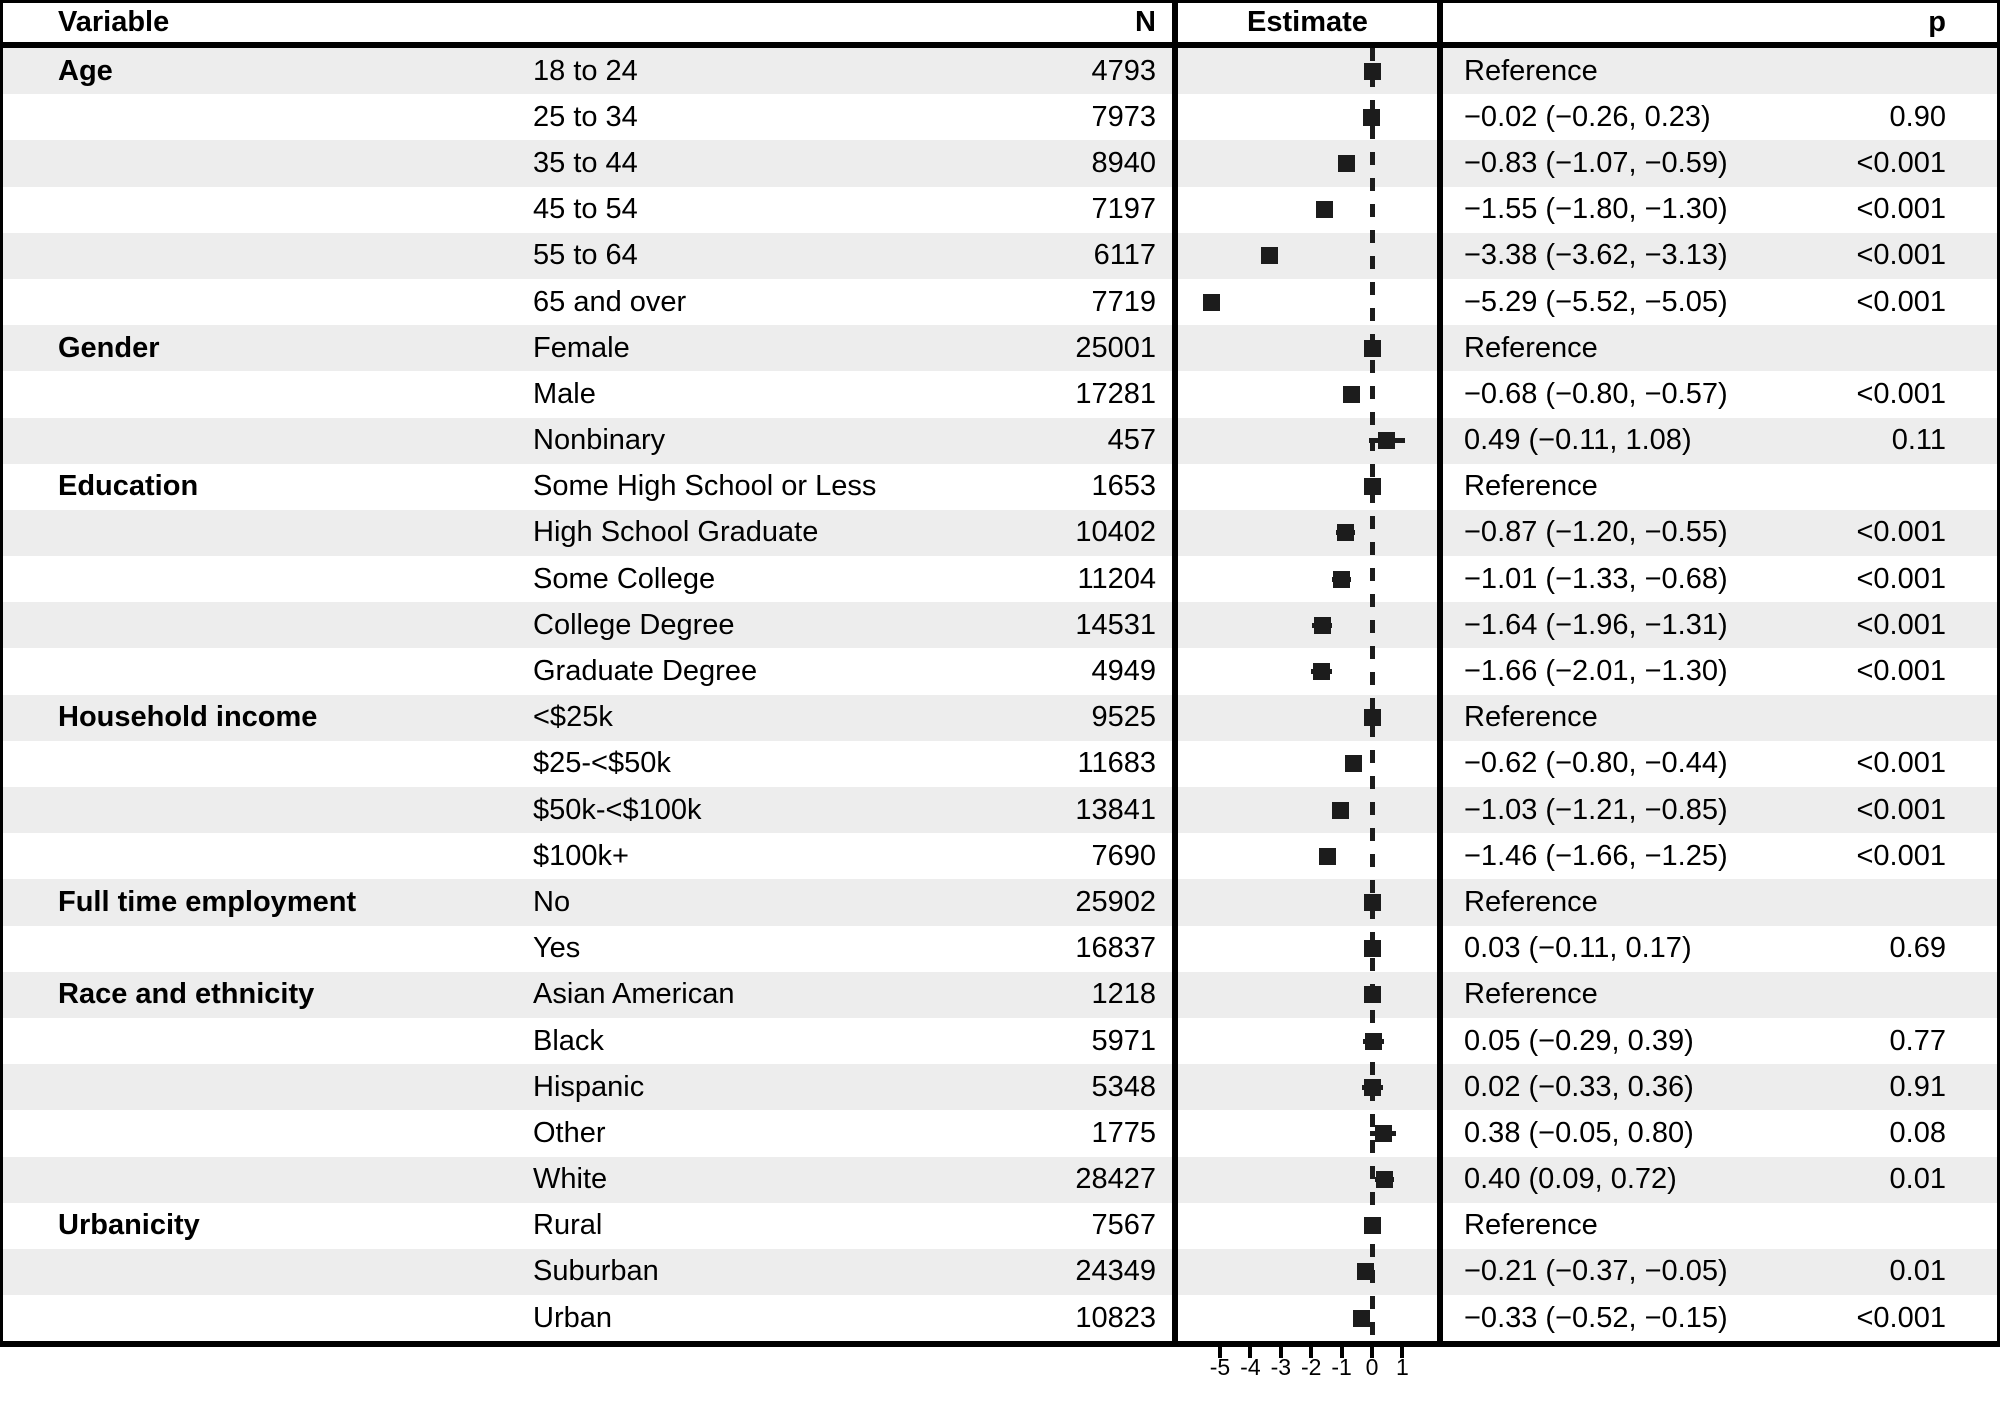 The height and width of the screenshot is (1428, 2000). I want to click on table-row: 25 to 34 7973 −0.02 (−0.26, 0.23) 0.90, so click(1000, 117).